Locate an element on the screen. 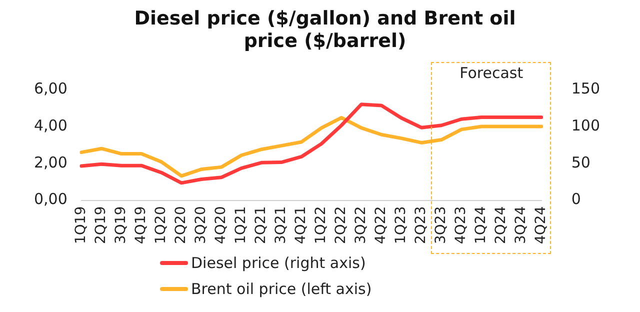 This screenshot has height=312, width=640. x-tick-label: 2Q24 is located at coordinates (501, 225).